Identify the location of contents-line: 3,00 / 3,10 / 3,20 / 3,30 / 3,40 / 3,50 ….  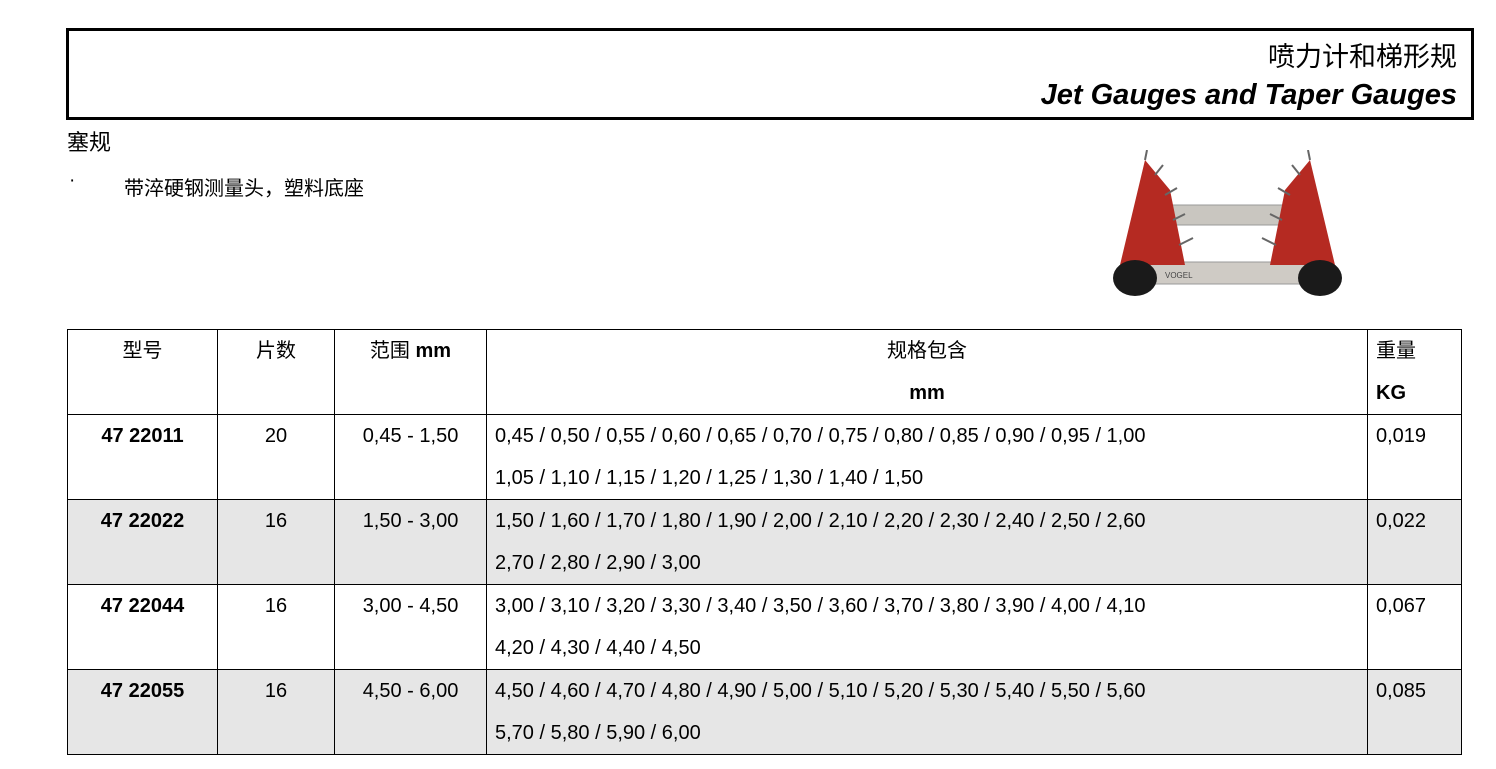
(820, 606).